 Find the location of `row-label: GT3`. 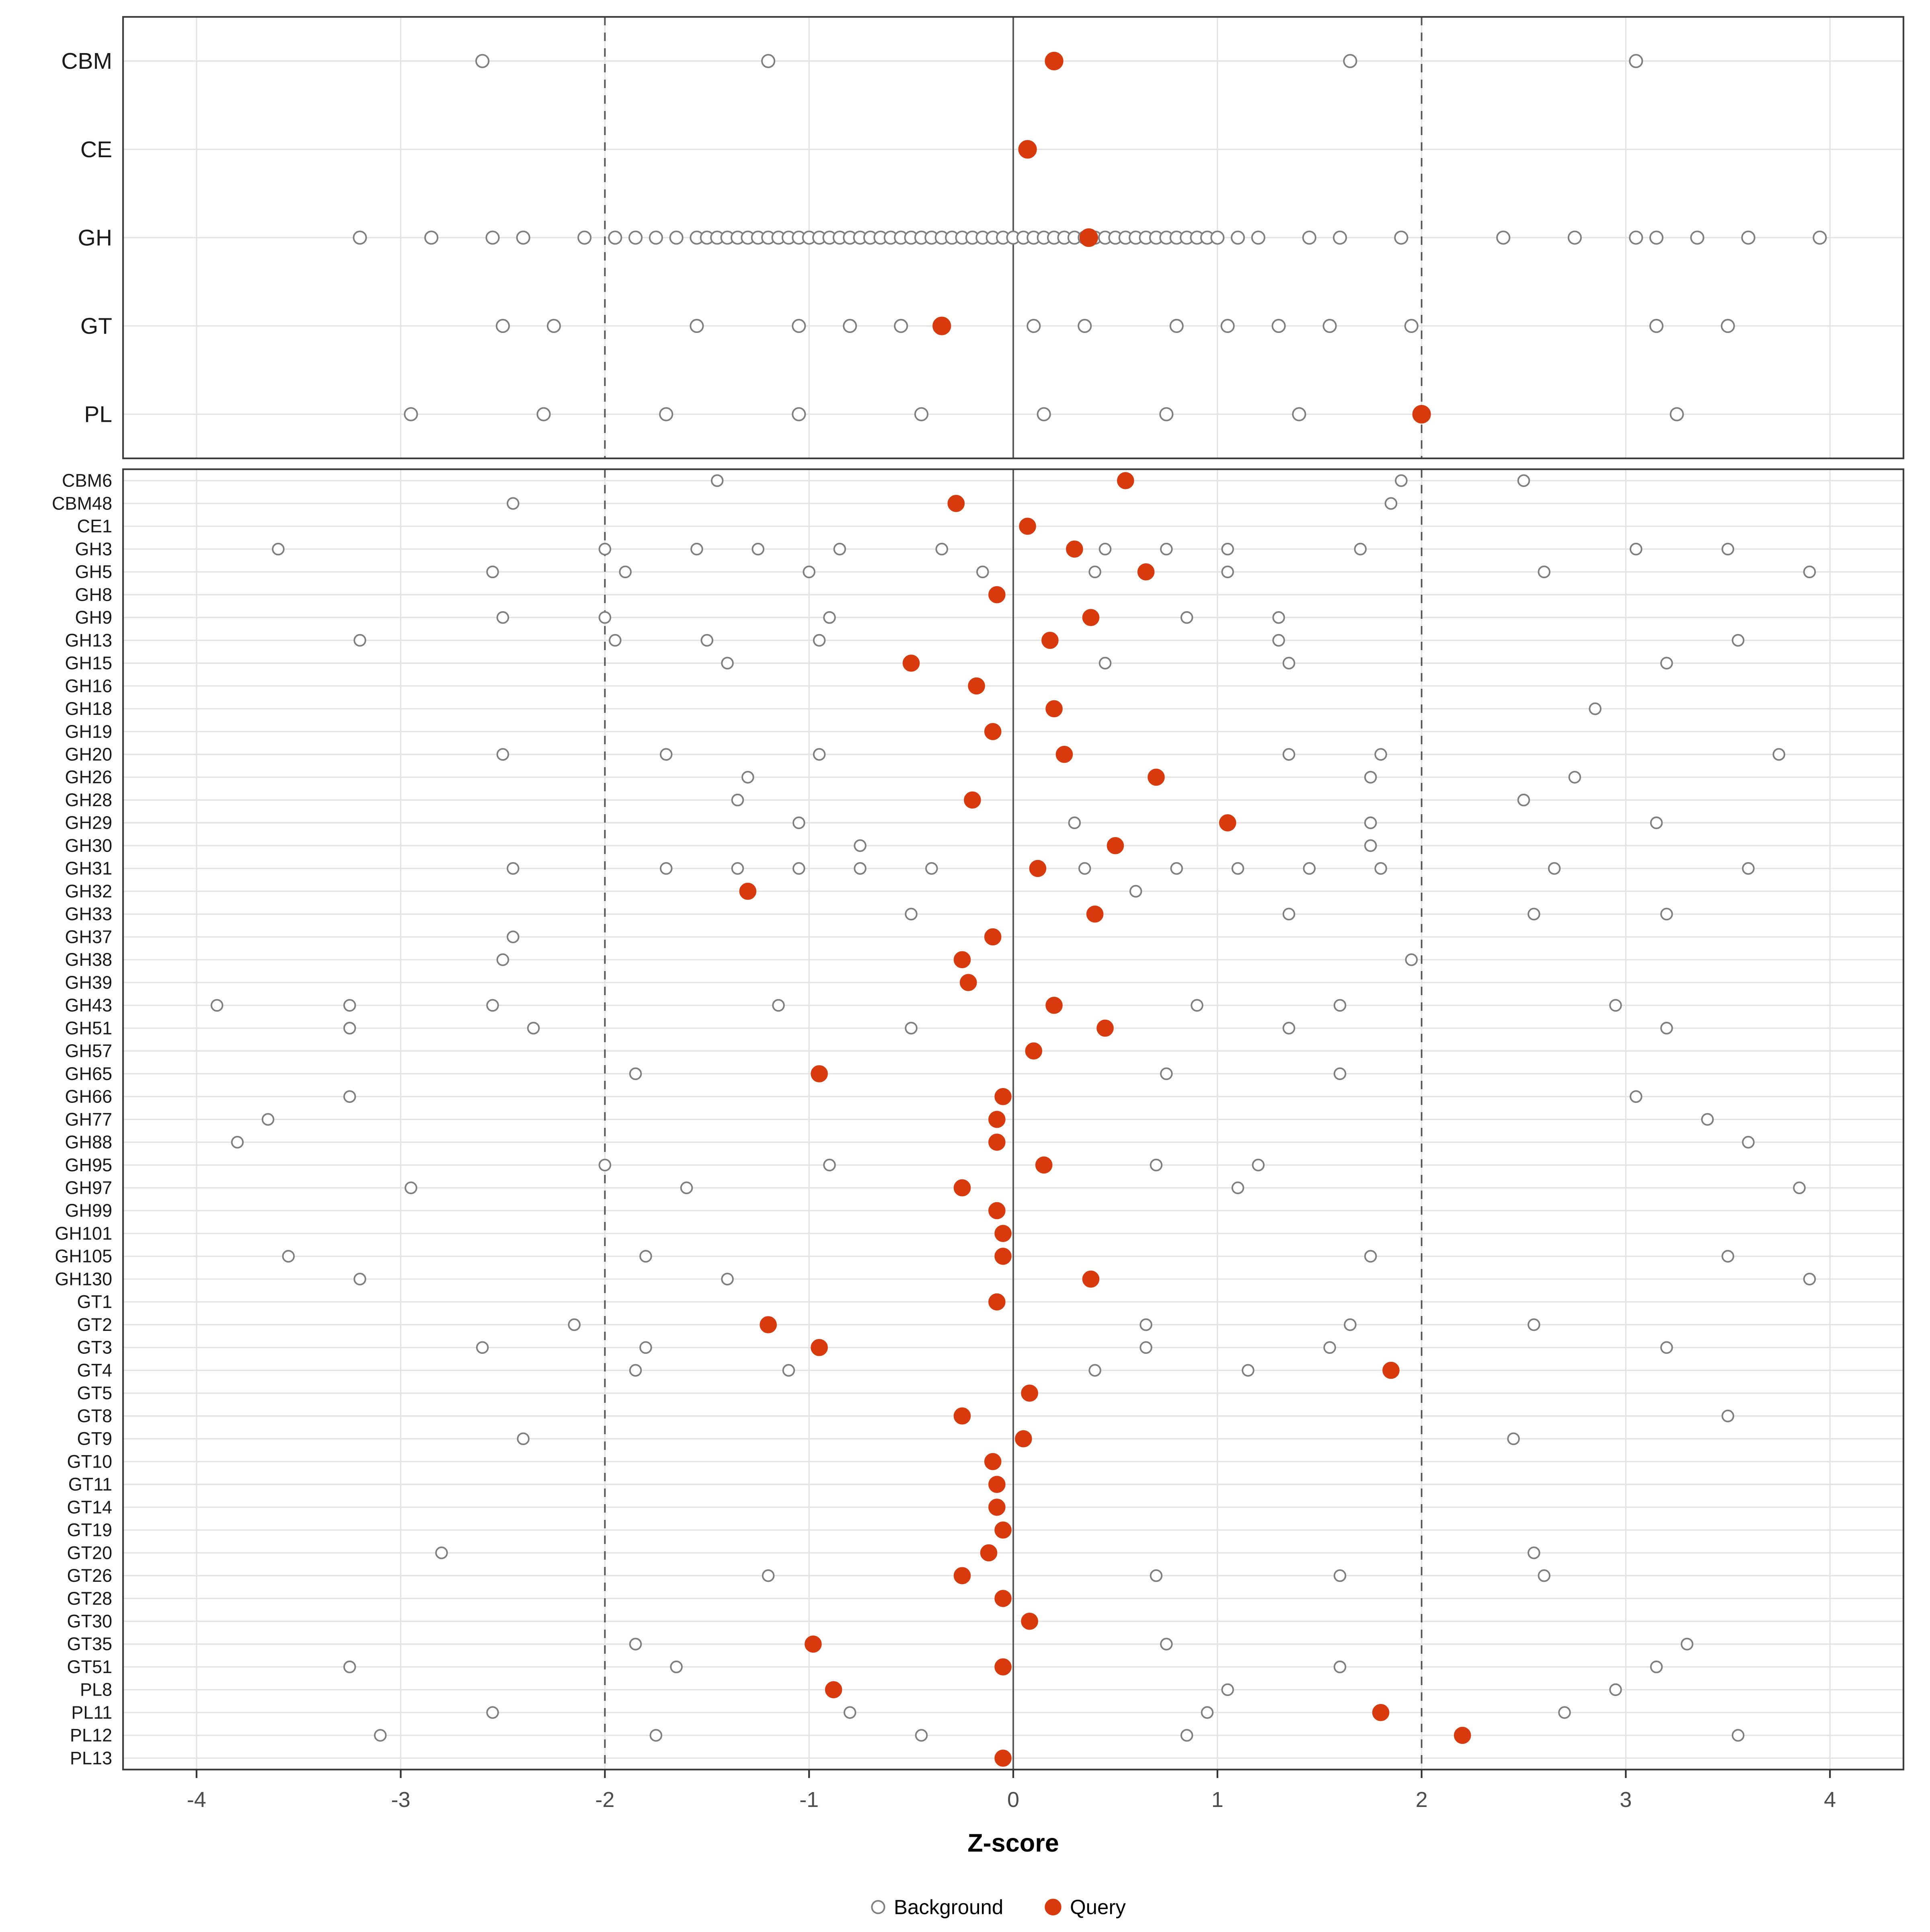

row-label: GT3 is located at coordinates (94, 1347).